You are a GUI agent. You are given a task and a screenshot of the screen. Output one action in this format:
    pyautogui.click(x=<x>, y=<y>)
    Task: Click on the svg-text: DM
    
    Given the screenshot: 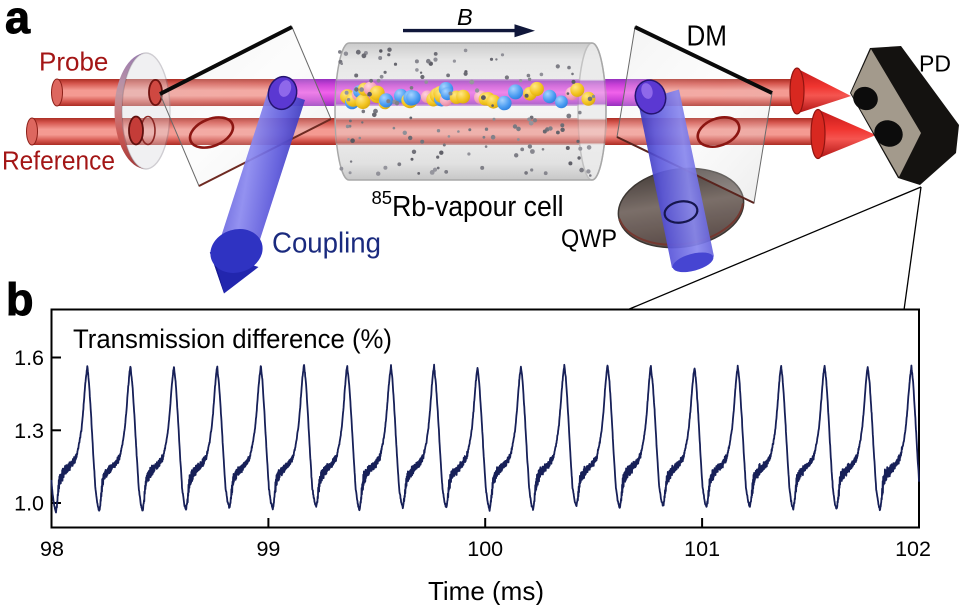 What is the action you would take?
    pyautogui.click(x=707, y=37)
    